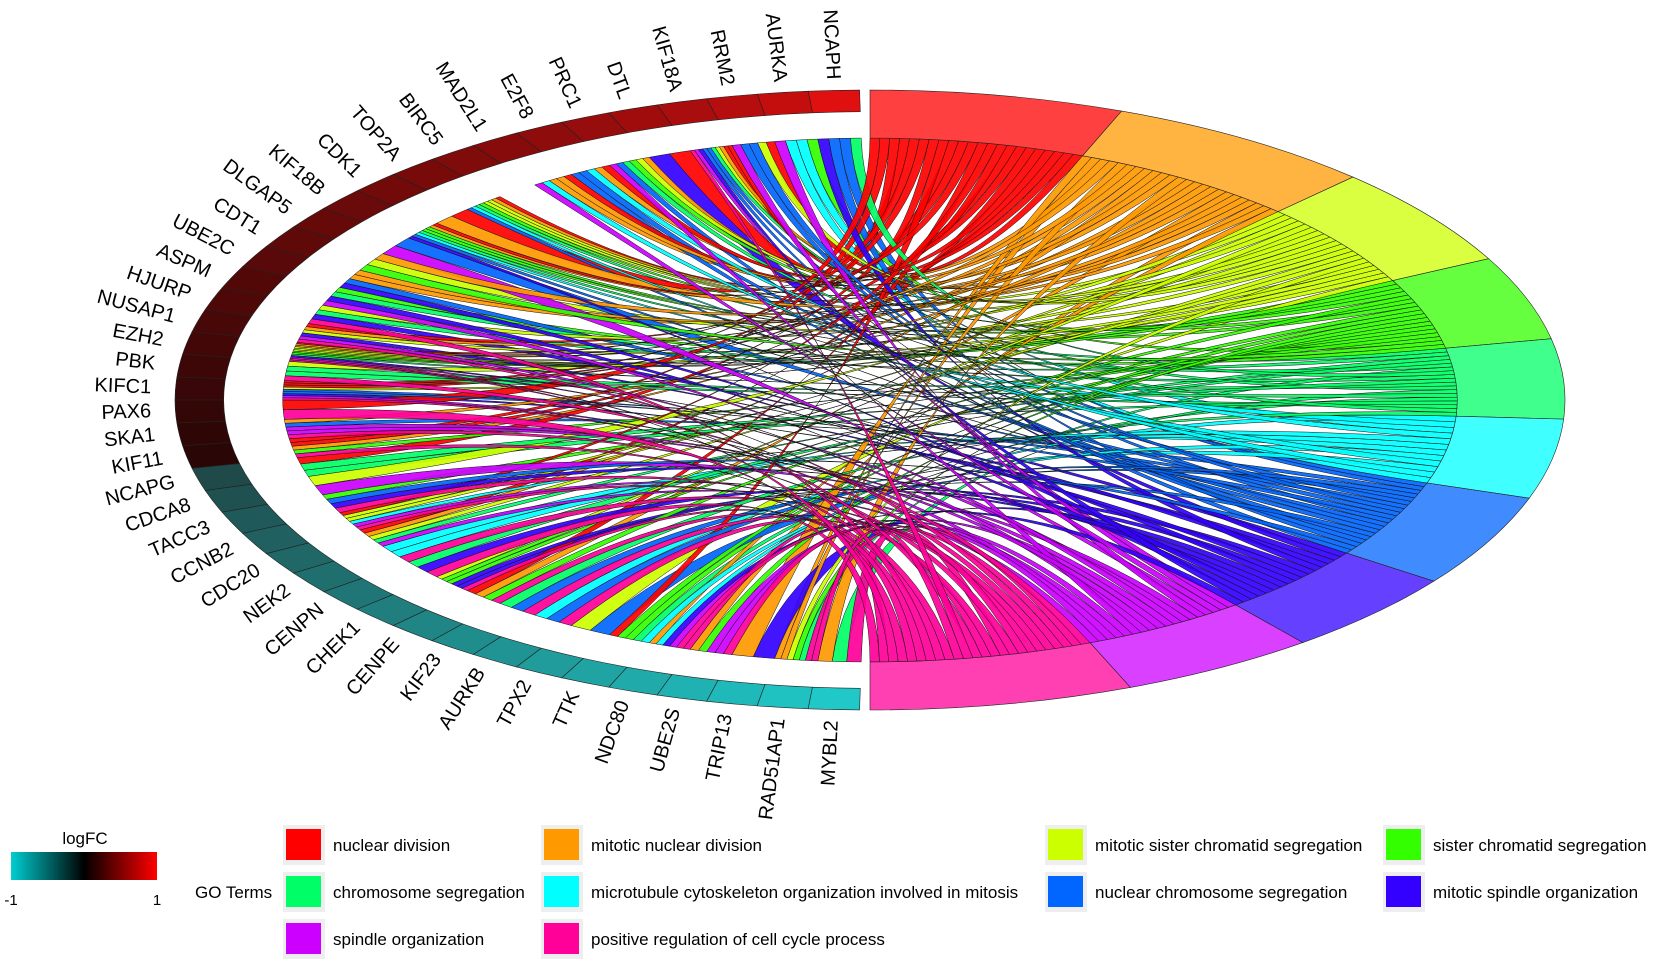  Describe the element at coordinates (619, 80) in the screenshot. I see `gene-label: DTL` at that location.